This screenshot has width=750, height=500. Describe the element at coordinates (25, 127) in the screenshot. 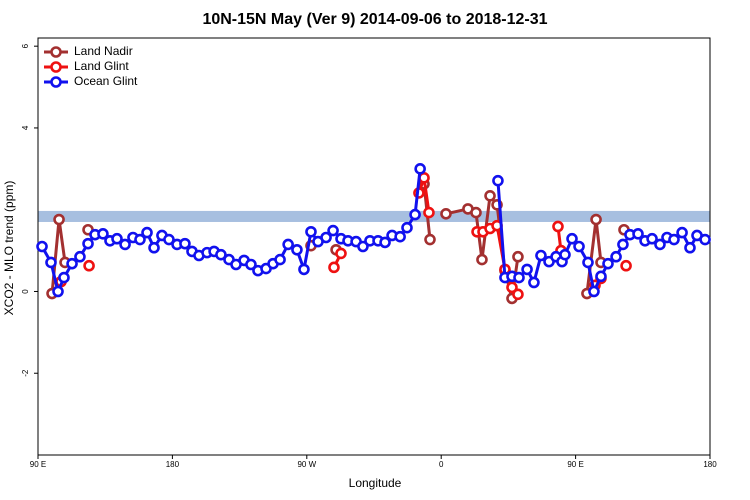

I see `y-tick-label: 4` at that location.